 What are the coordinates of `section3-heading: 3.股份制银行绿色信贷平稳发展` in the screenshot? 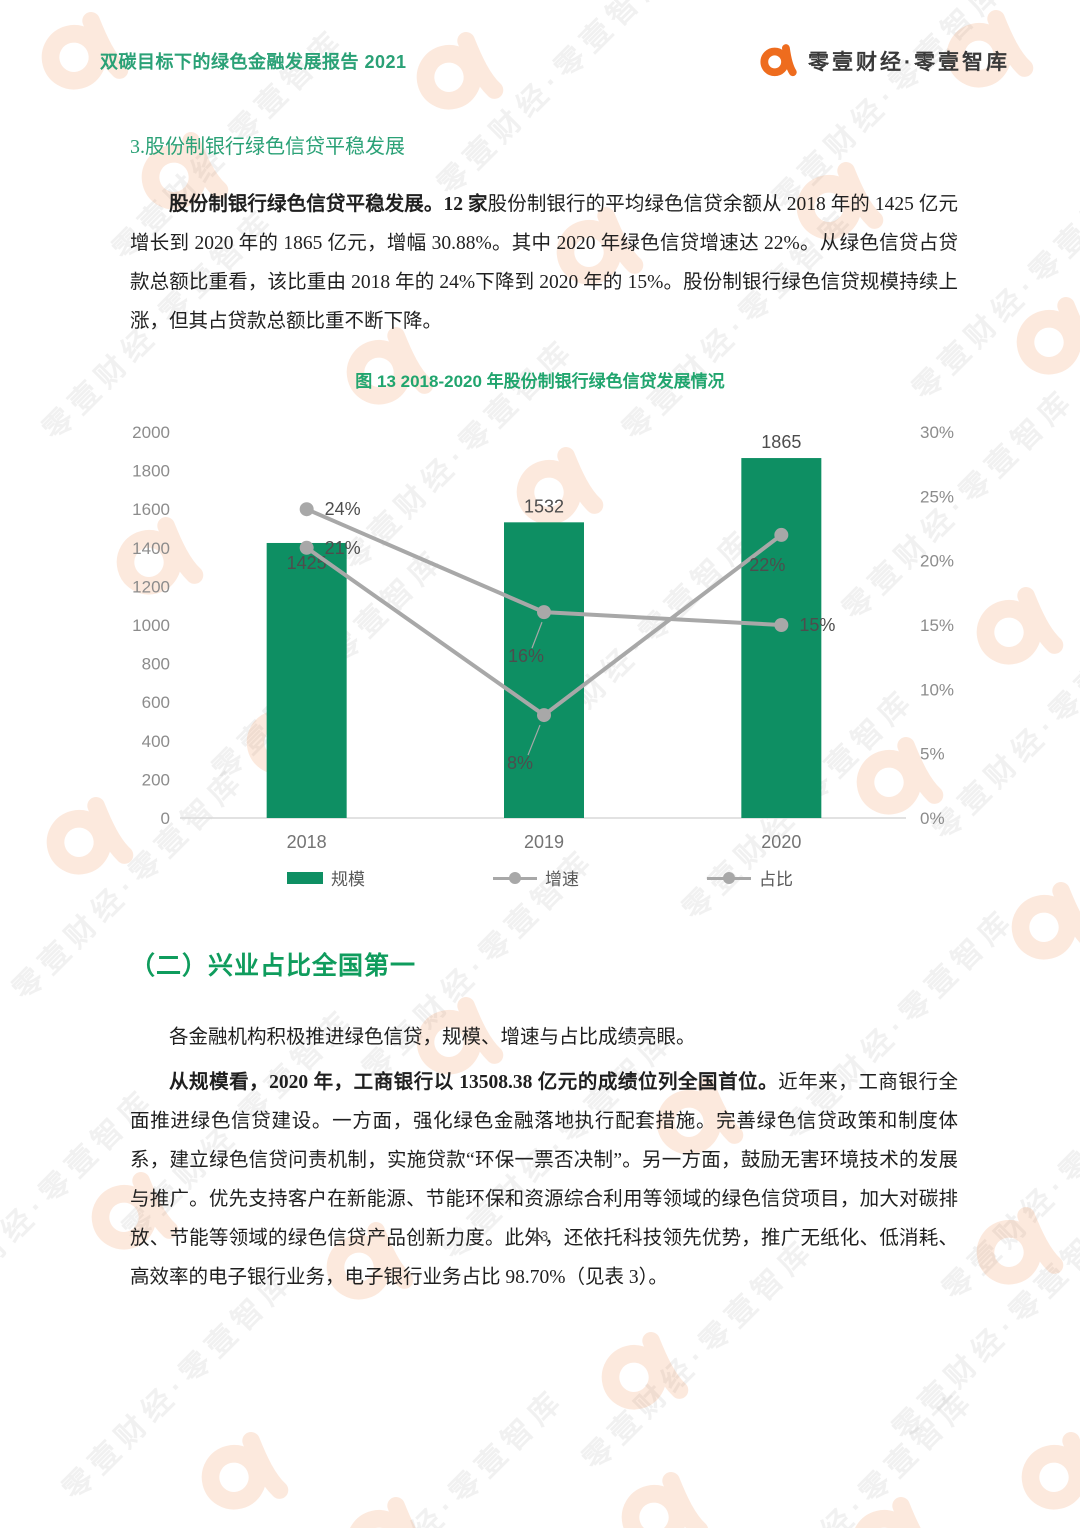 It's located at (267, 147).